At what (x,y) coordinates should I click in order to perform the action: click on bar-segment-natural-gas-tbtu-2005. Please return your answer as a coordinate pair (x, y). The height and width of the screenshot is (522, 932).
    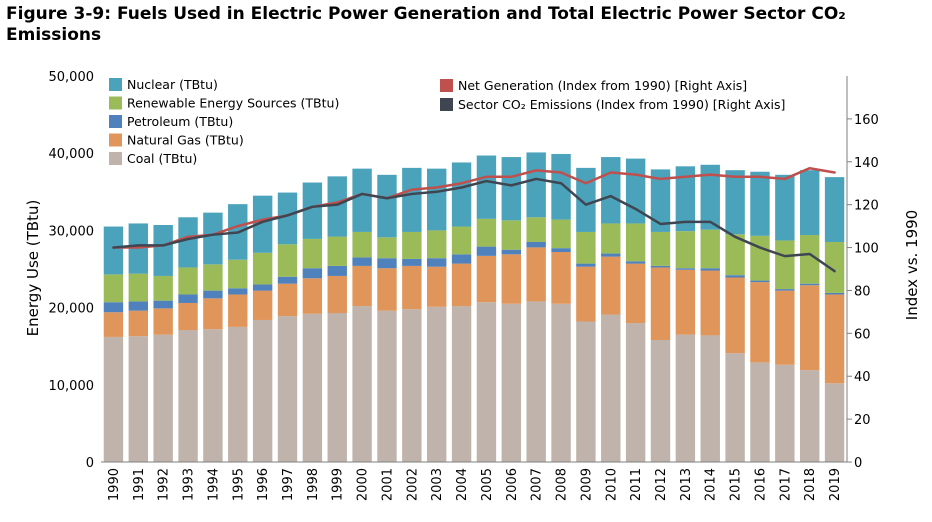
    Looking at the image, I should click on (486, 279).